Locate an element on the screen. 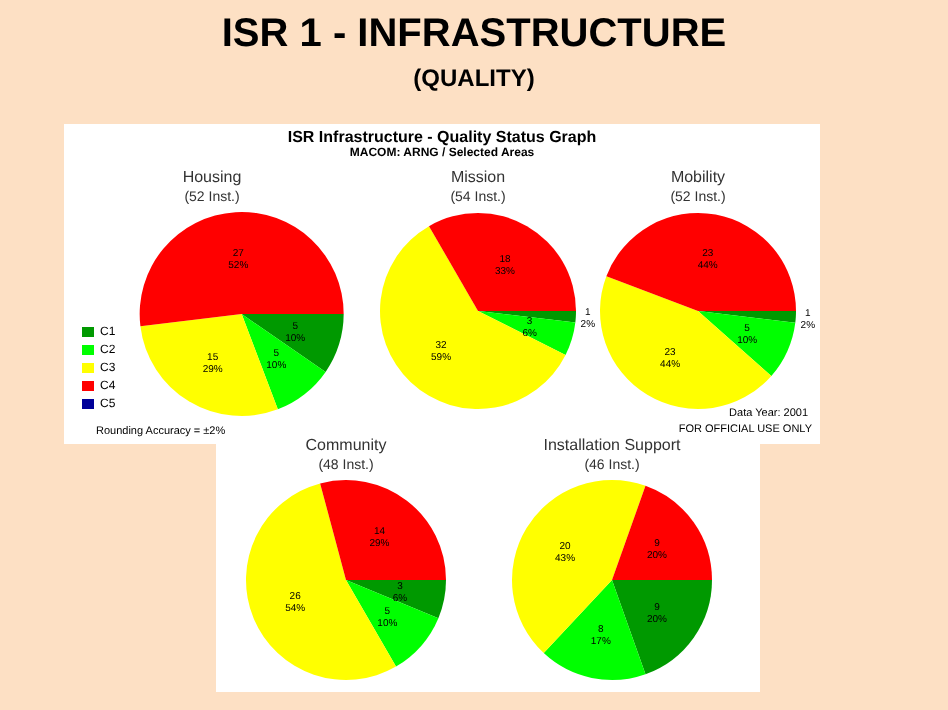  text: (QUALITY) is located at coordinates (474, 78).